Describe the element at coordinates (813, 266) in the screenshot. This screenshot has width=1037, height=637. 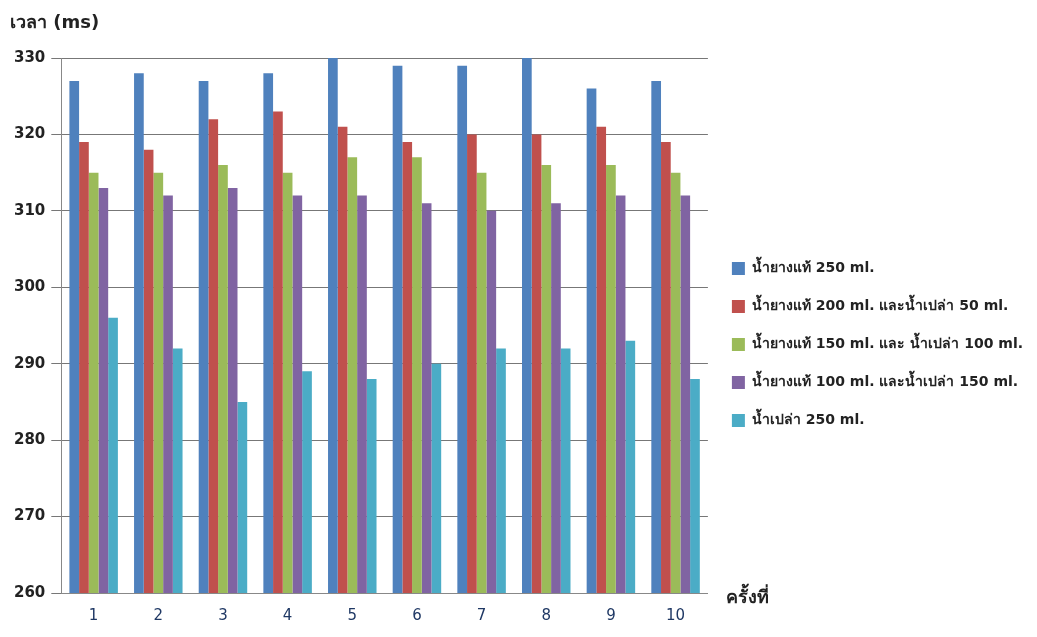
I see `legend-label: น้ำยางแท้ 250 ml.` at that location.